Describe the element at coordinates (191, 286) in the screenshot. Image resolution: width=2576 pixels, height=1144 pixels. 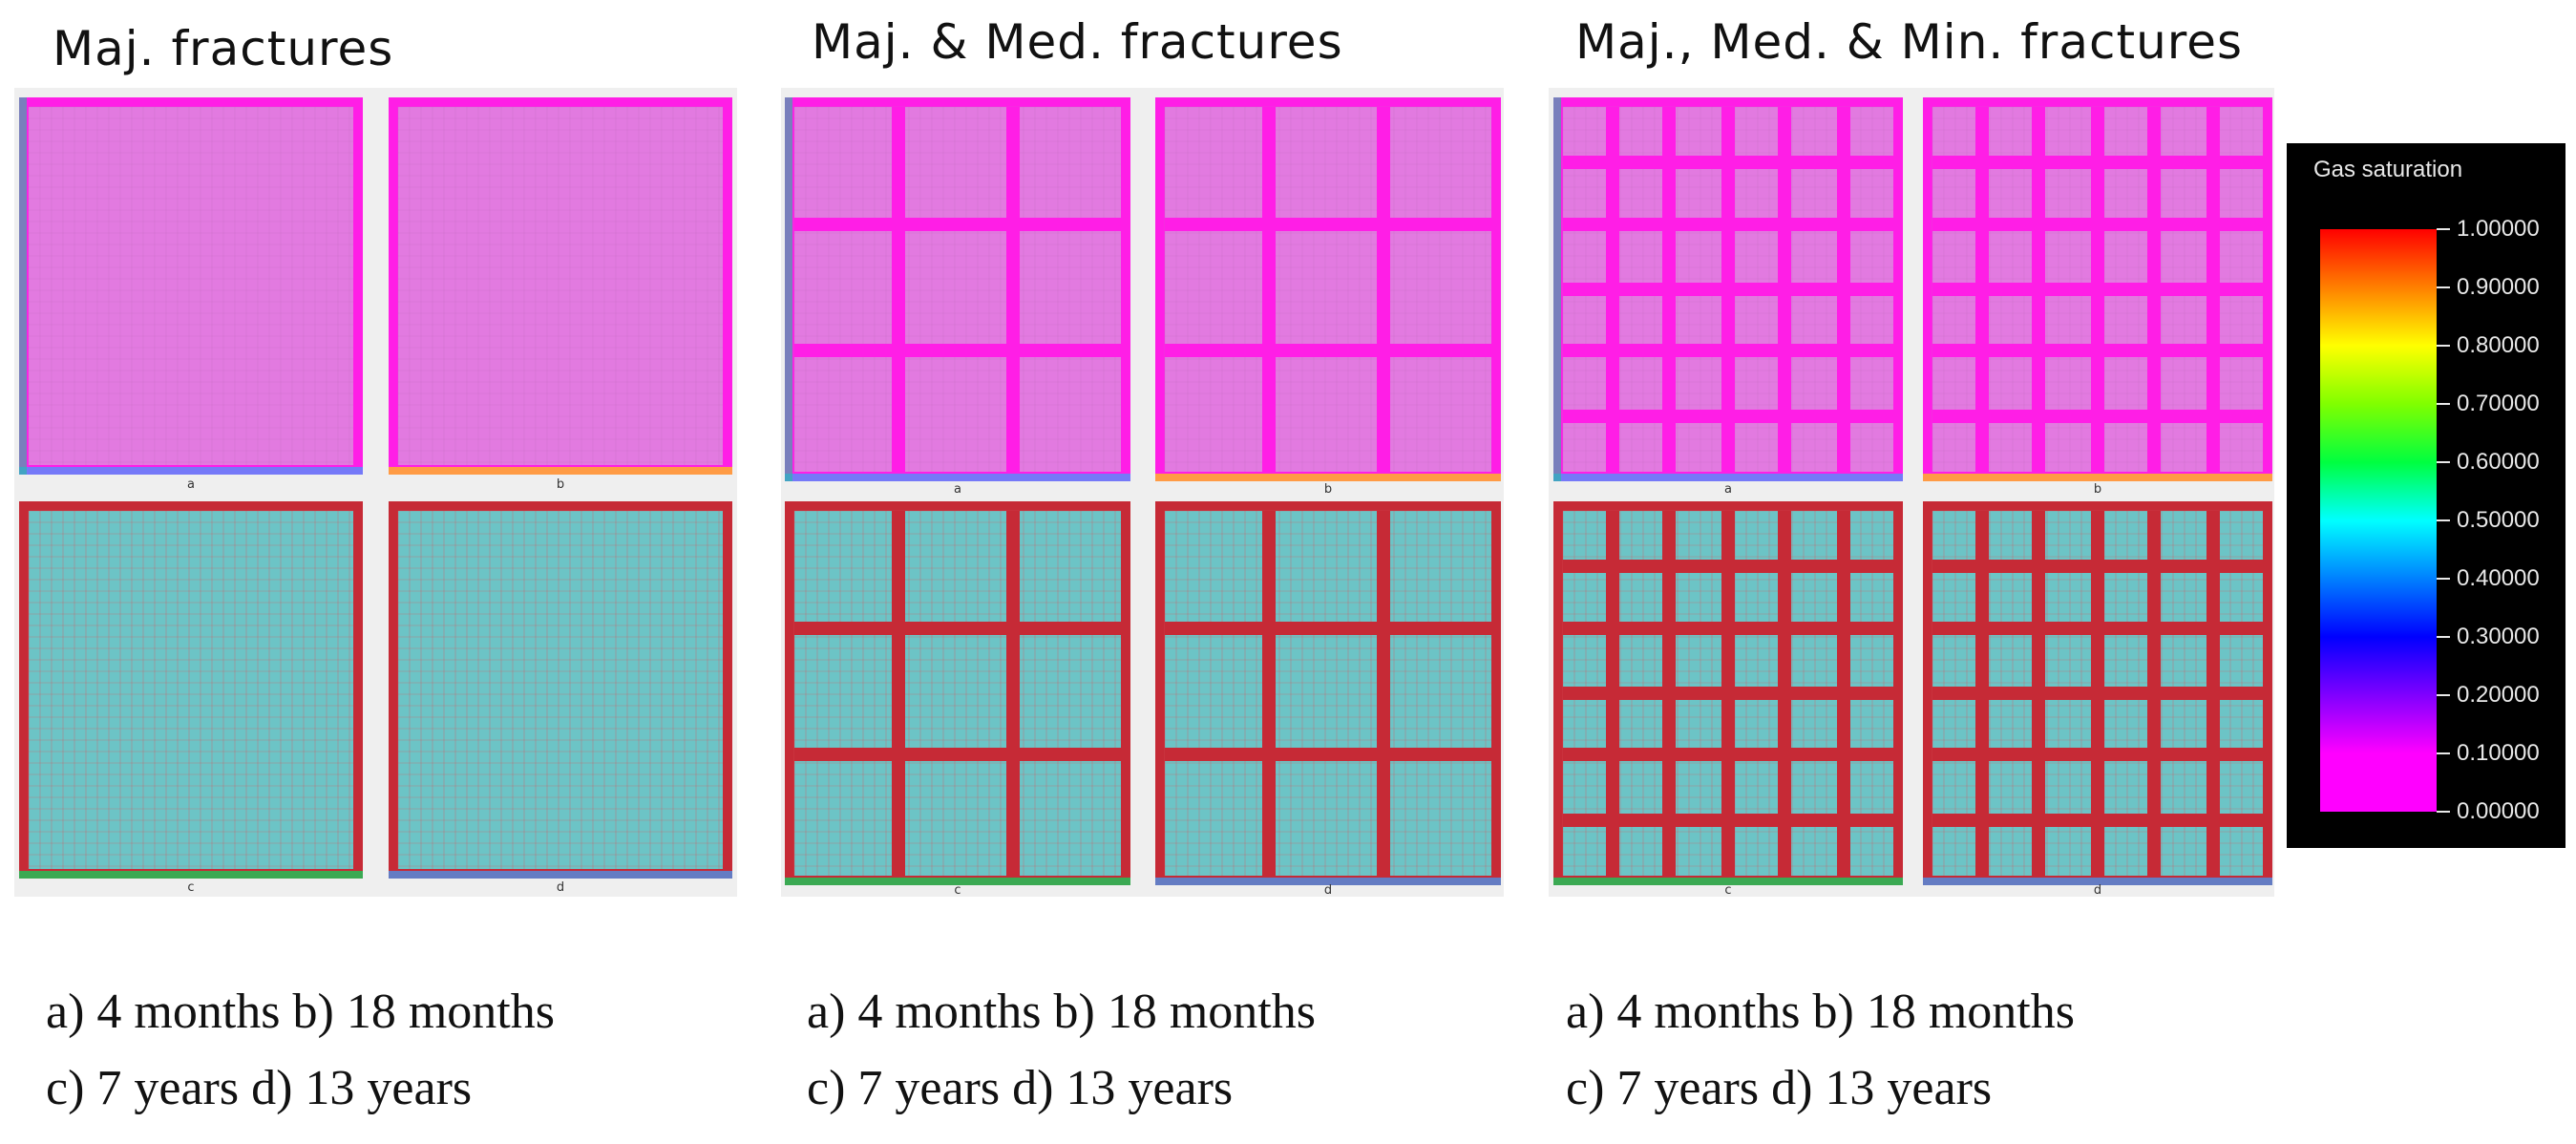
I see `sim-panel-major-a` at that location.